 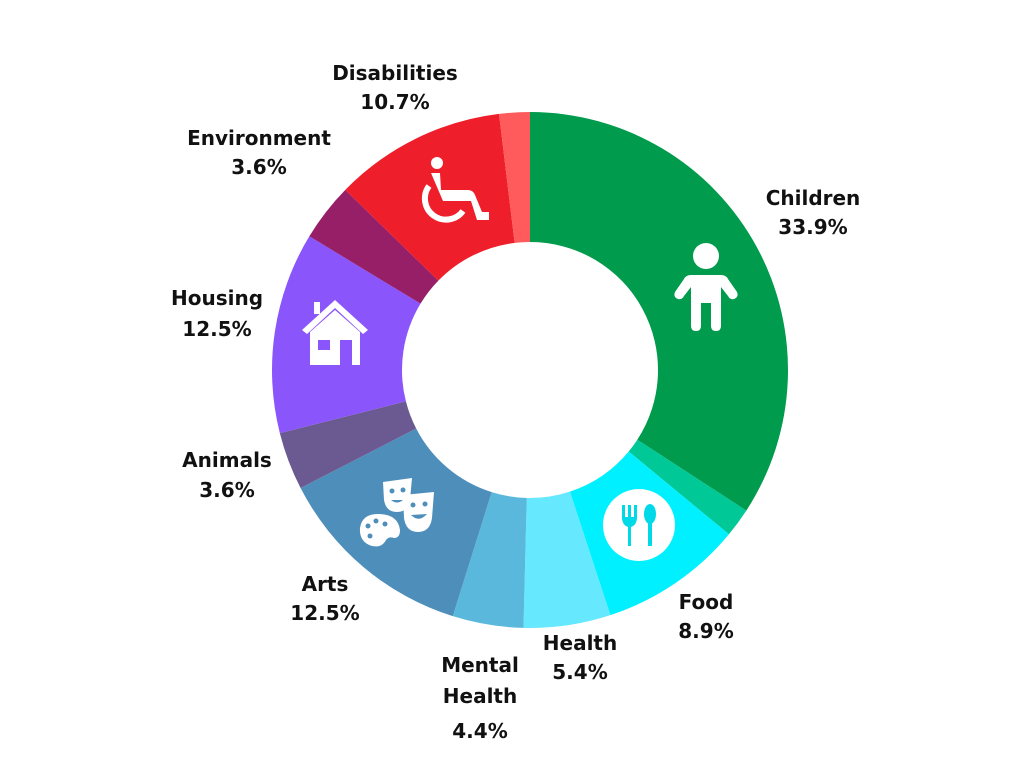 I want to click on label-disabilities: Disabilities 10.7%, so click(x=395, y=87).